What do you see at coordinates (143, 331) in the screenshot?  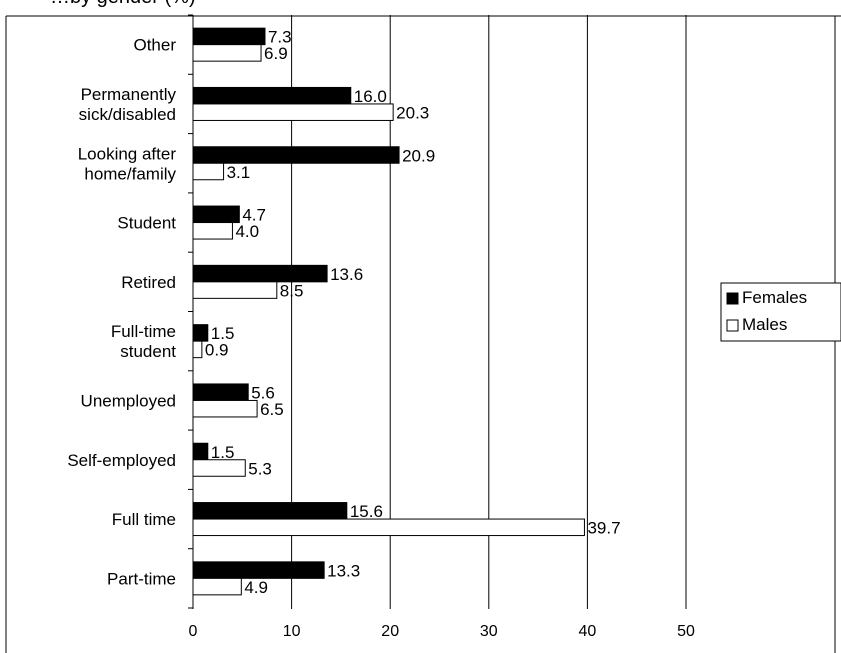 I see `category-label: Full-time` at bounding box center [143, 331].